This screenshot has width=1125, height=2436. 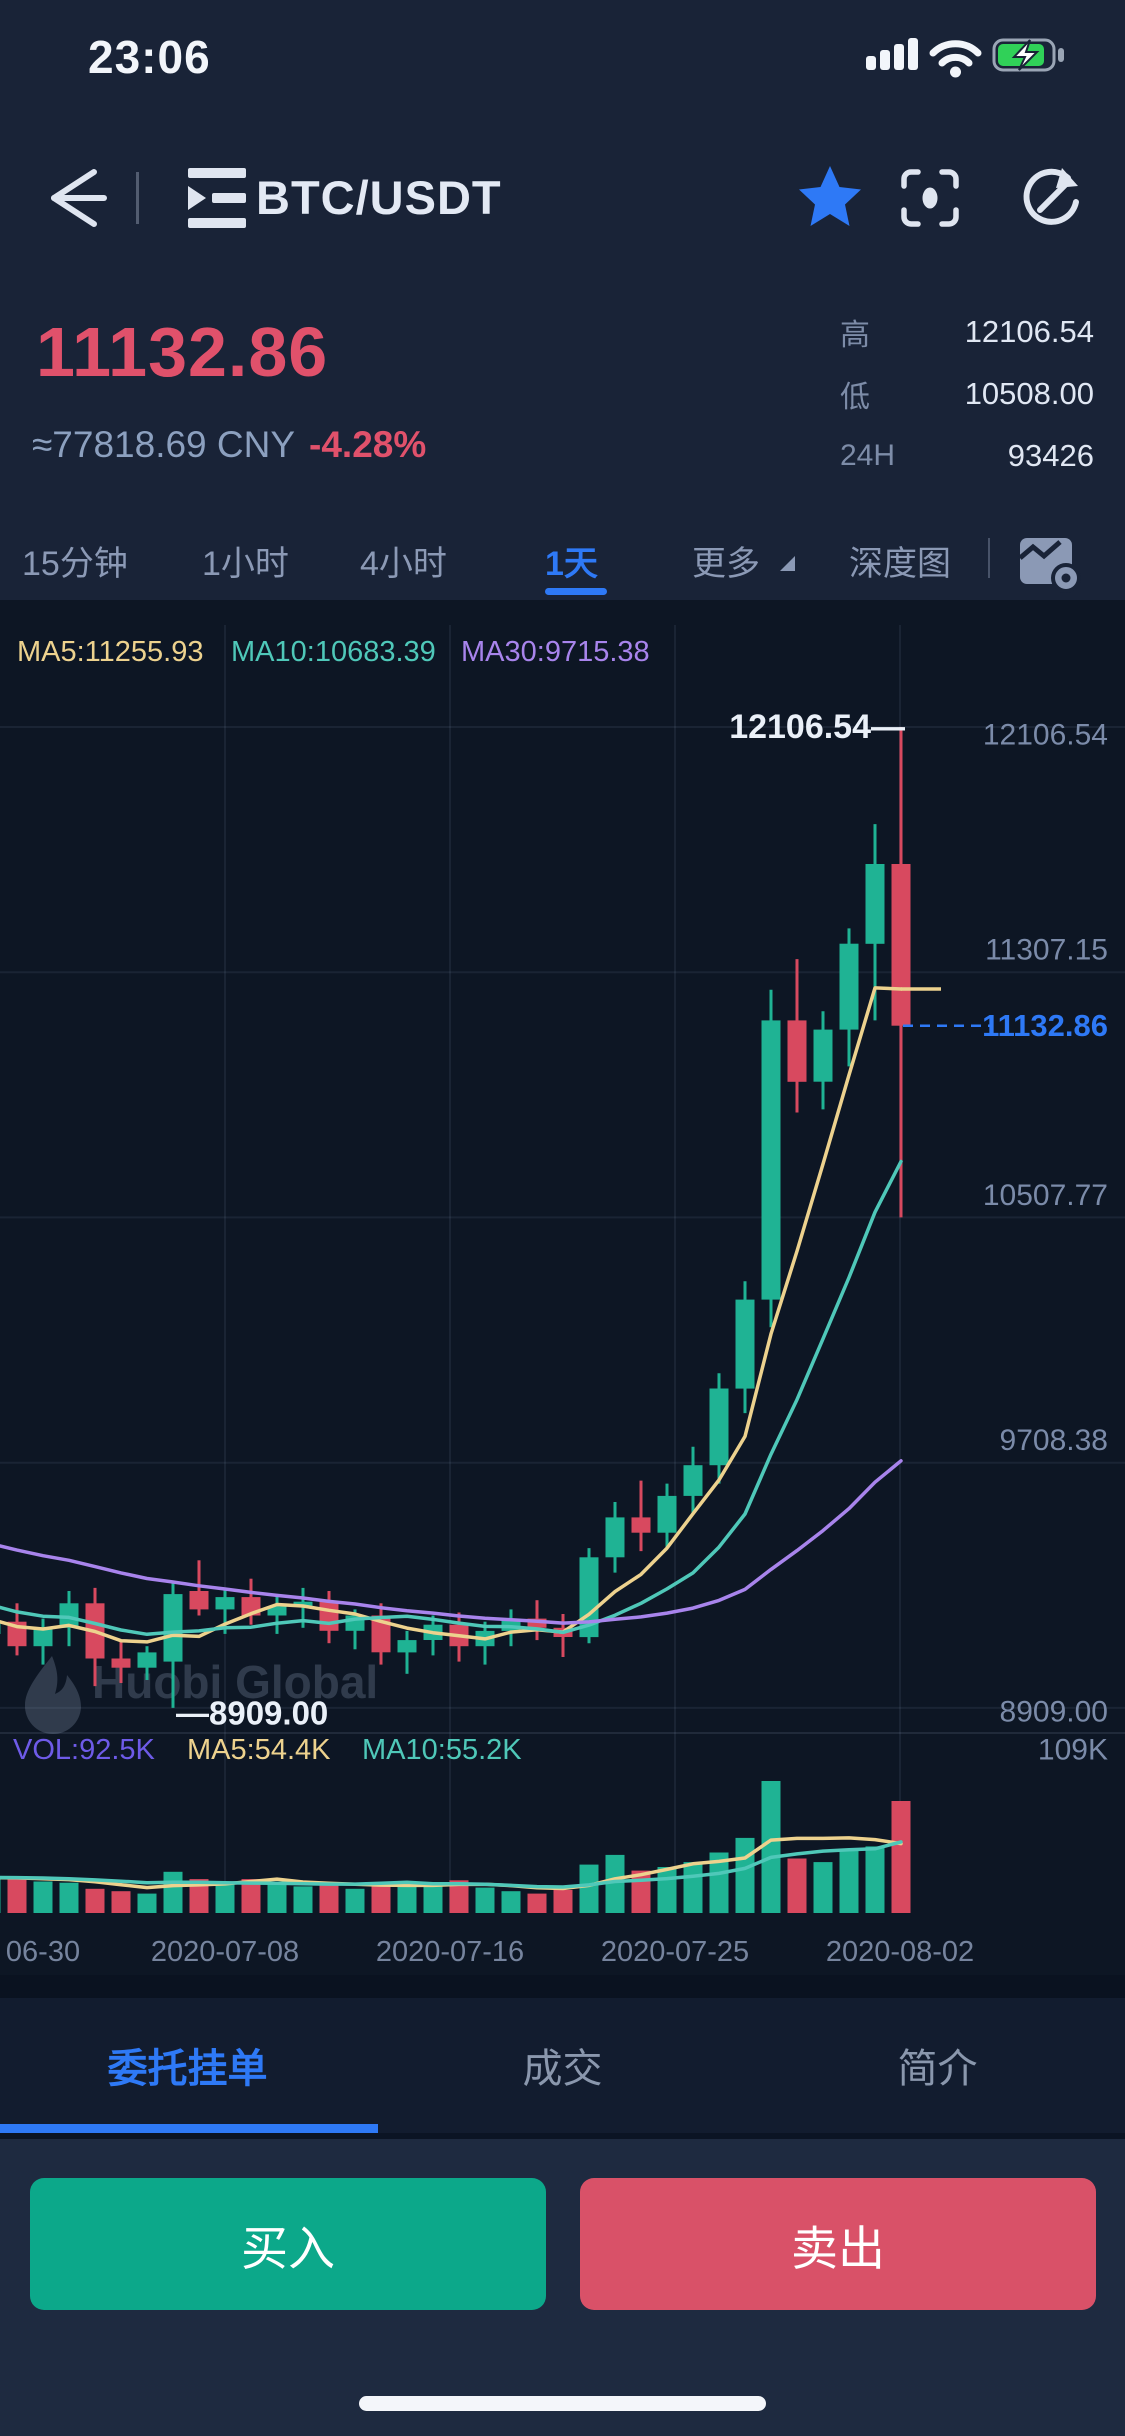 What do you see at coordinates (75, 564) in the screenshot?
I see `tab-15min: 15分钟` at bounding box center [75, 564].